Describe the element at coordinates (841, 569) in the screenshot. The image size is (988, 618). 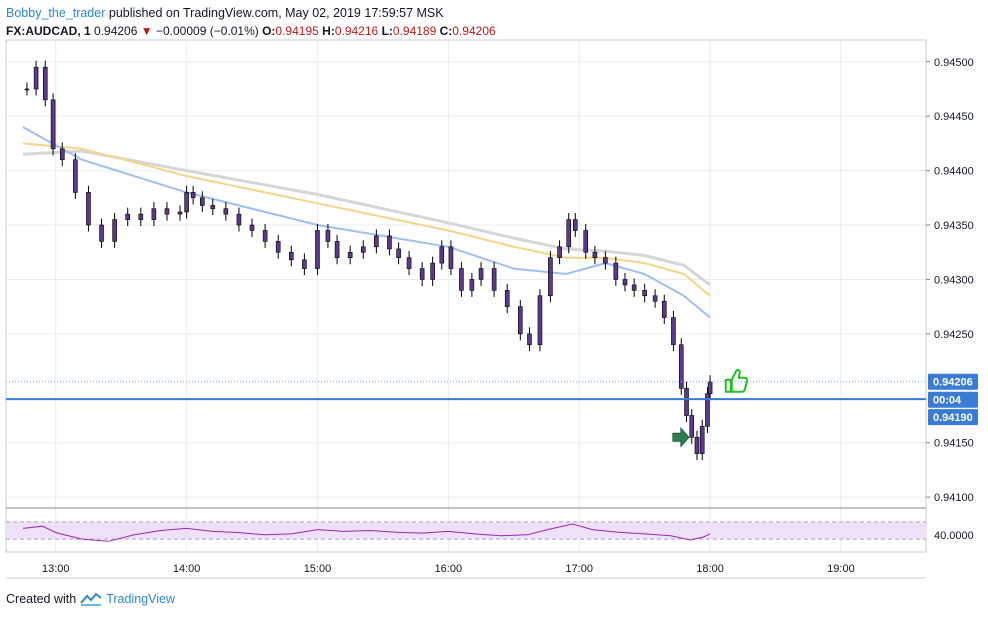
I see `x-tick-label: 19:00` at that location.